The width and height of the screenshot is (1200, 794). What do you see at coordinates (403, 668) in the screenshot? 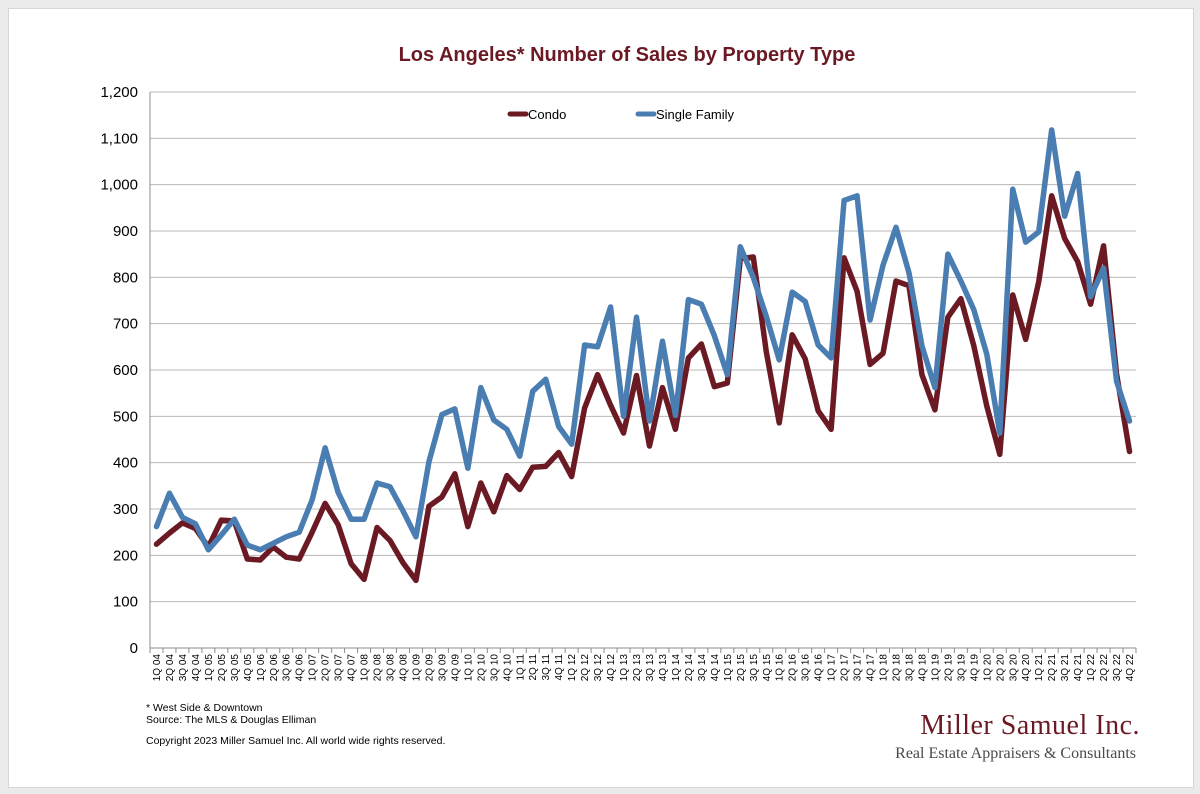
I see `x-tick-label: 4Q 08` at bounding box center [403, 668].